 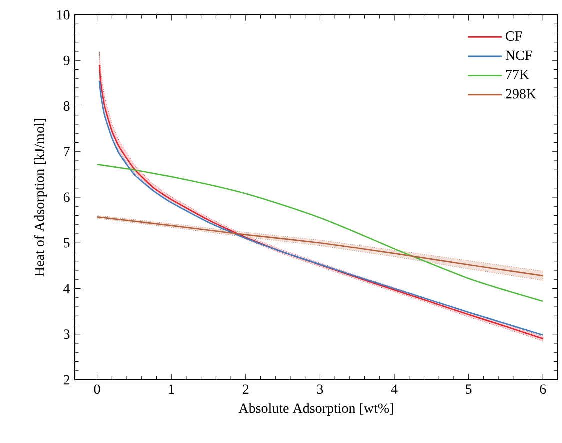 What do you see at coordinates (316, 409) in the screenshot?
I see `x-axis-title: Absolute Adsorption [wt%]` at bounding box center [316, 409].